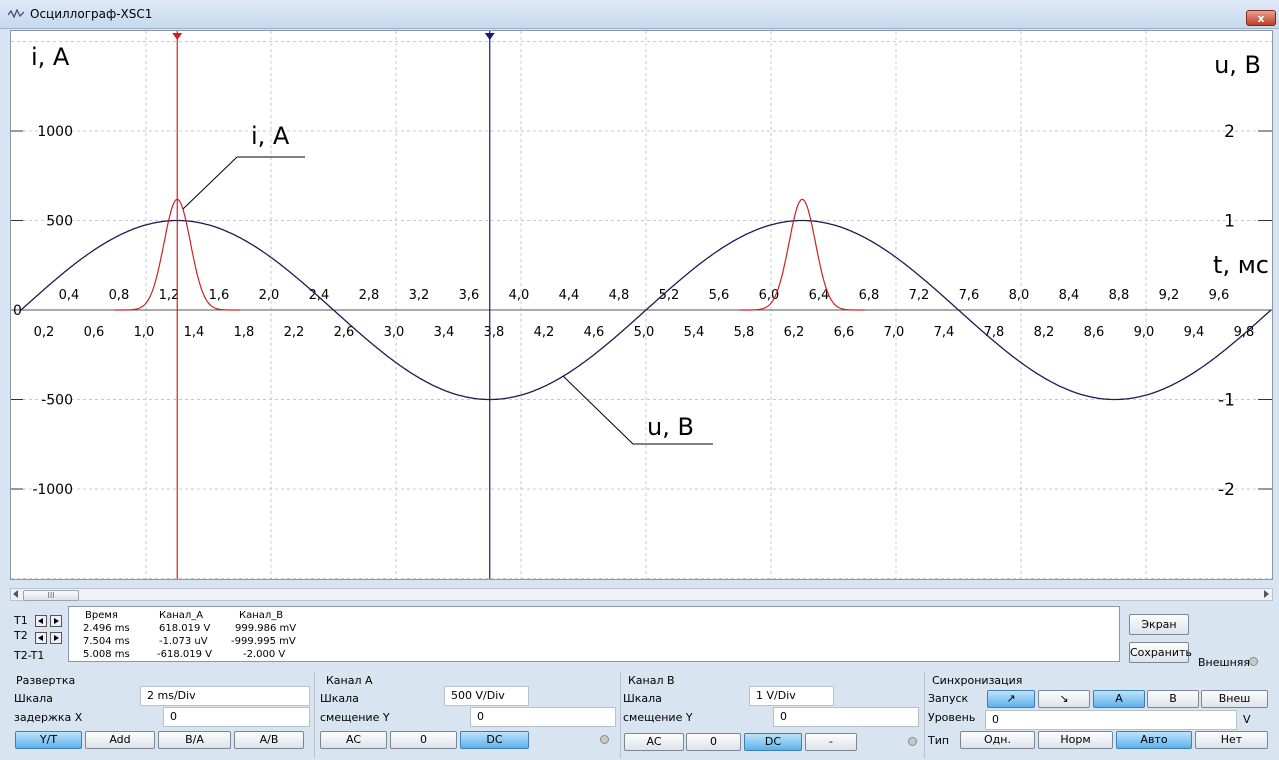 The height and width of the screenshot is (760, 1279). I want to click on y-tick-left: 0, so click(17, 311).